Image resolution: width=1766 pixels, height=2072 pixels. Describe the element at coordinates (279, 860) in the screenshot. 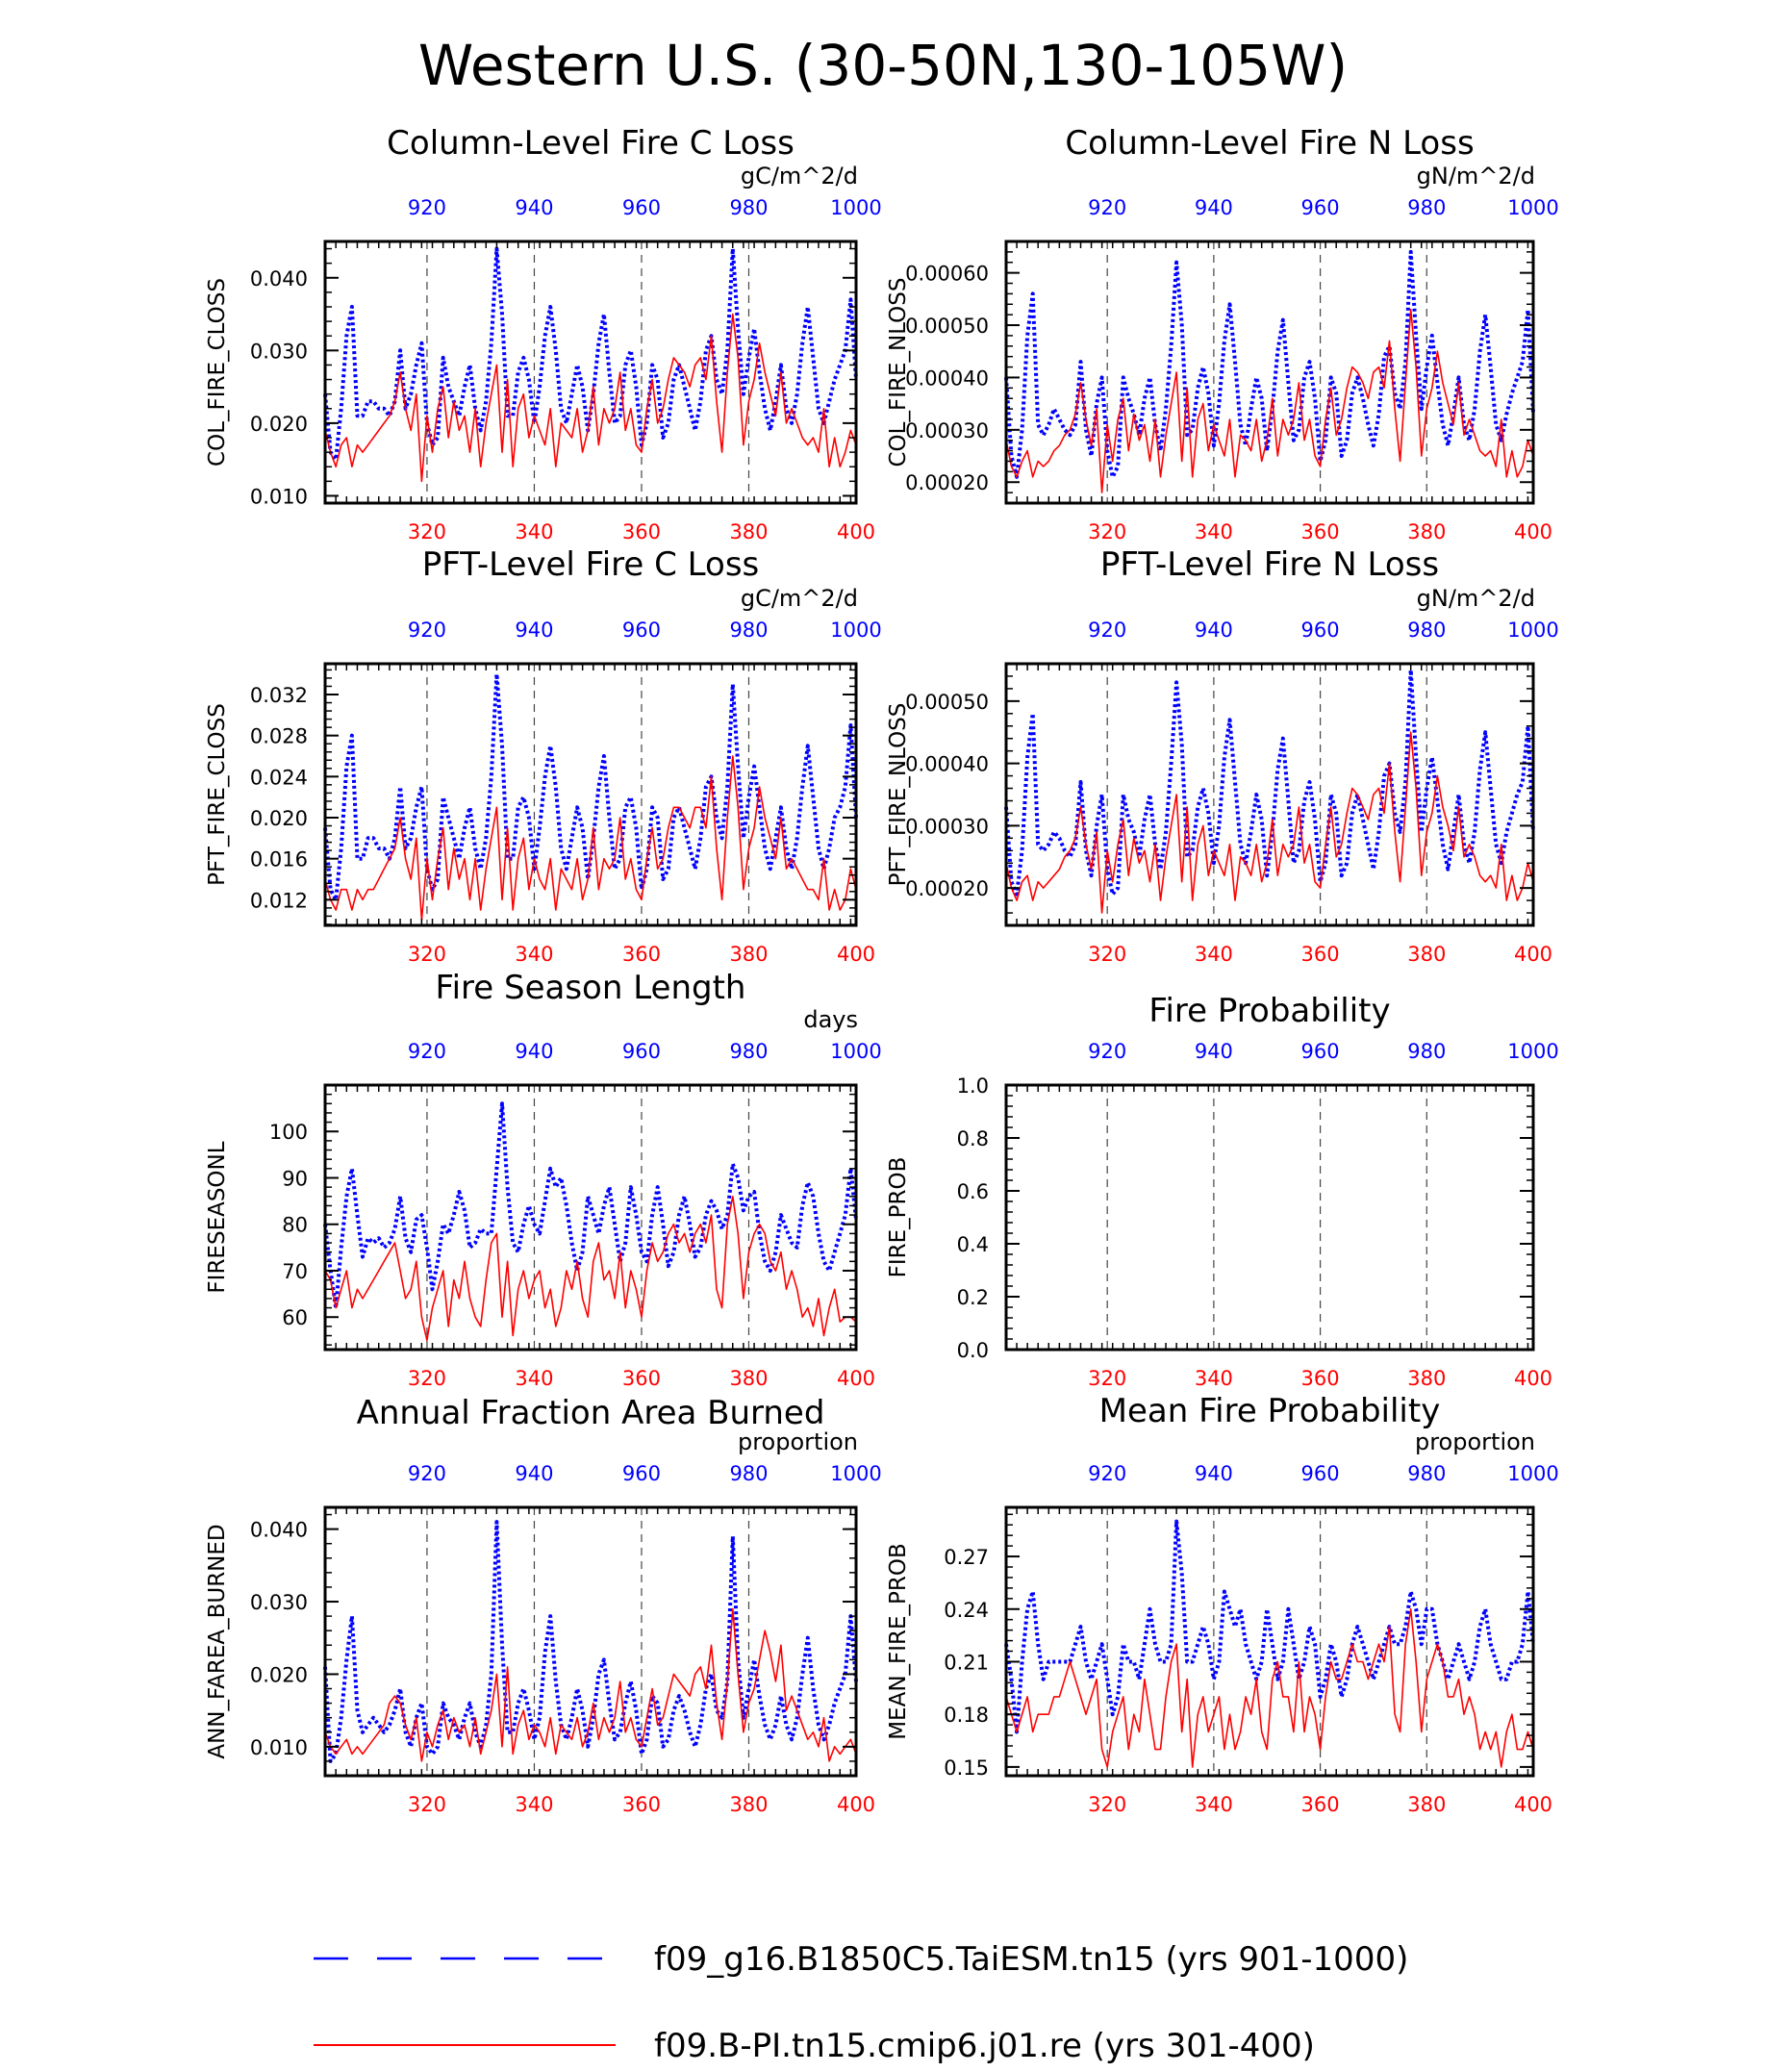

I see `y-tick-label: 0.016` at that location.